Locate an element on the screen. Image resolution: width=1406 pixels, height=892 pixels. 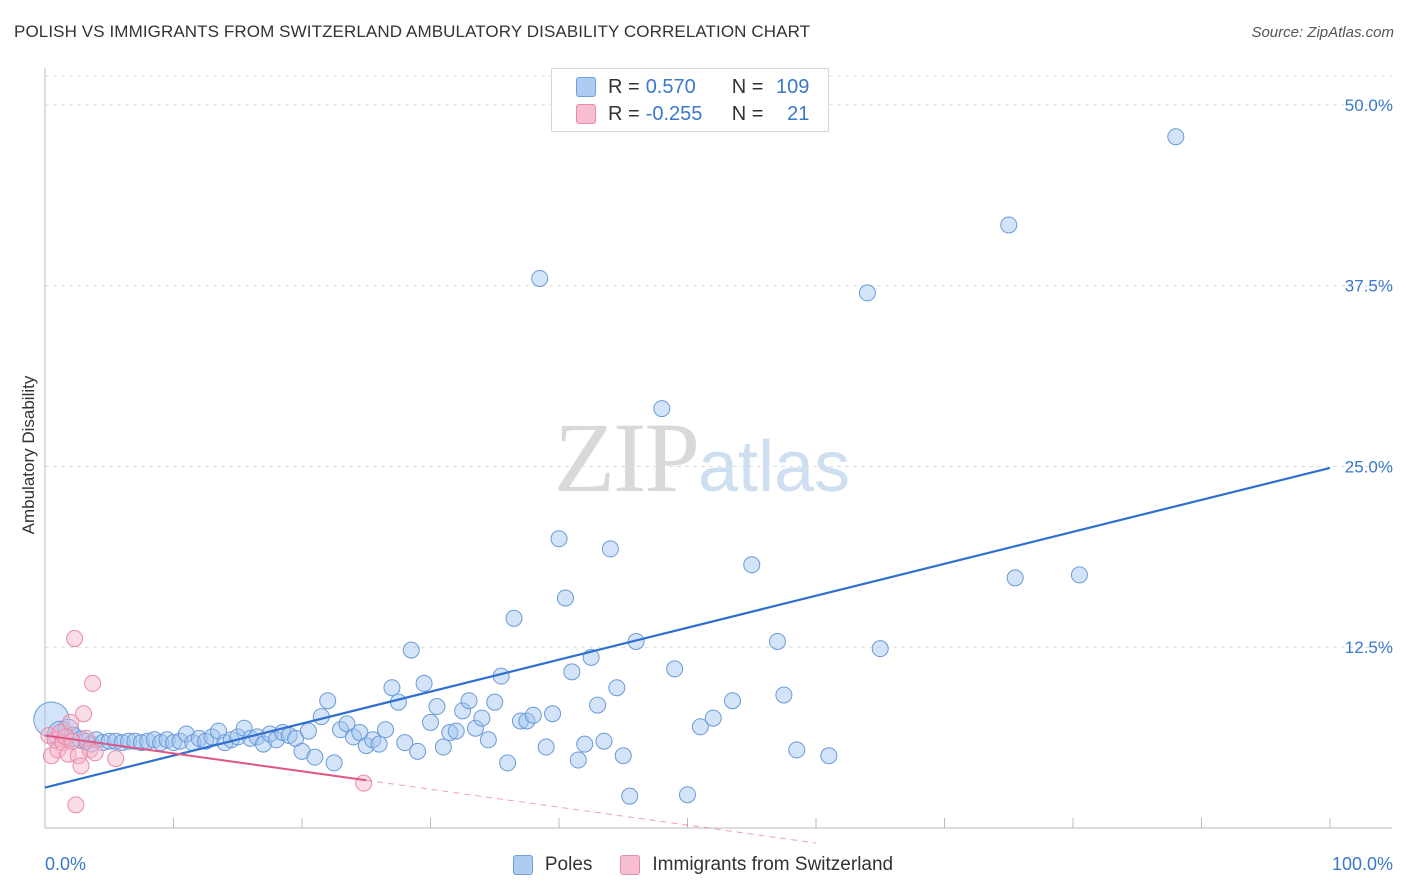
watermark-zip: ZIP is located at coordinates (627, 457).